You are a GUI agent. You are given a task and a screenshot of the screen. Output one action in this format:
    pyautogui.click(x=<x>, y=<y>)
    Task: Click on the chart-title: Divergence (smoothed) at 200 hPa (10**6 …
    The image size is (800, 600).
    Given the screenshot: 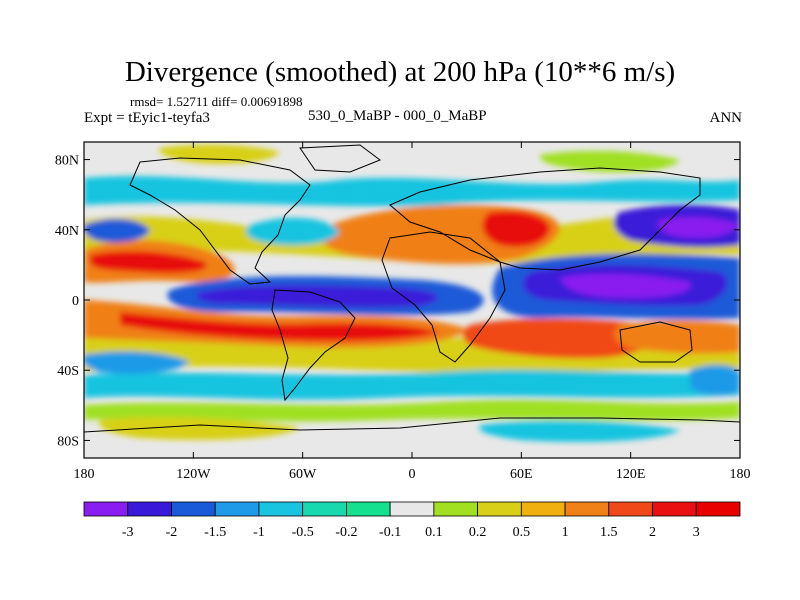 What is the action you would take?
    pyautogui.click(x=400, y=72)
    